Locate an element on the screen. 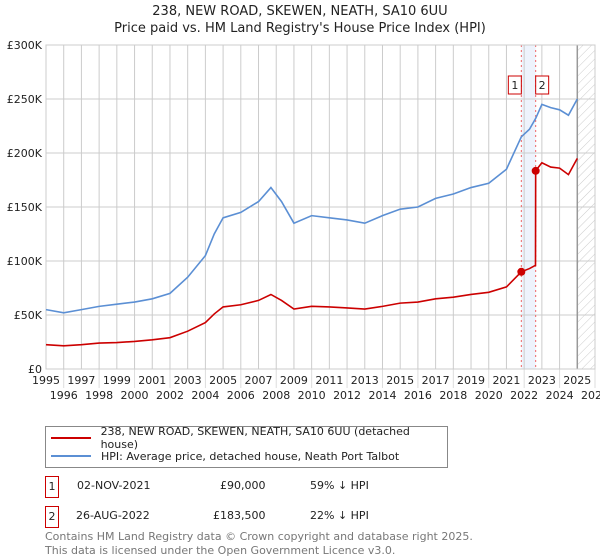 The image size is (600, 560). x-tick-label: 2005 is located at coordinates (223, 380).